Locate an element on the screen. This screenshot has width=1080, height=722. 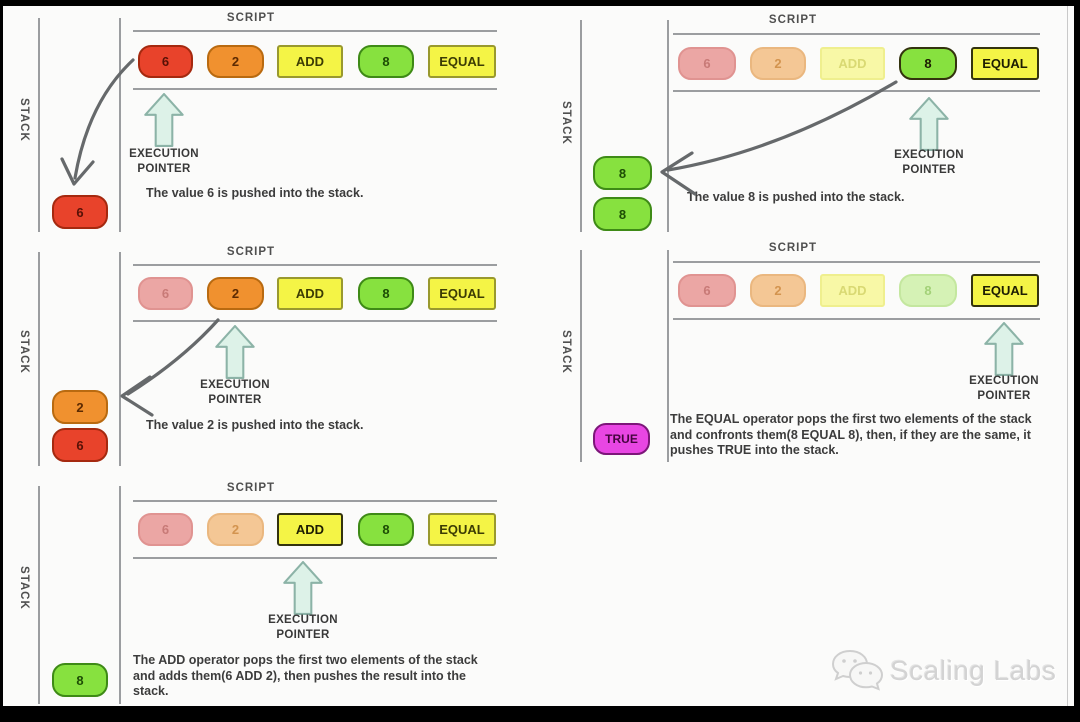
stack-item-true: TRUE is located at coordinates (621, 439).